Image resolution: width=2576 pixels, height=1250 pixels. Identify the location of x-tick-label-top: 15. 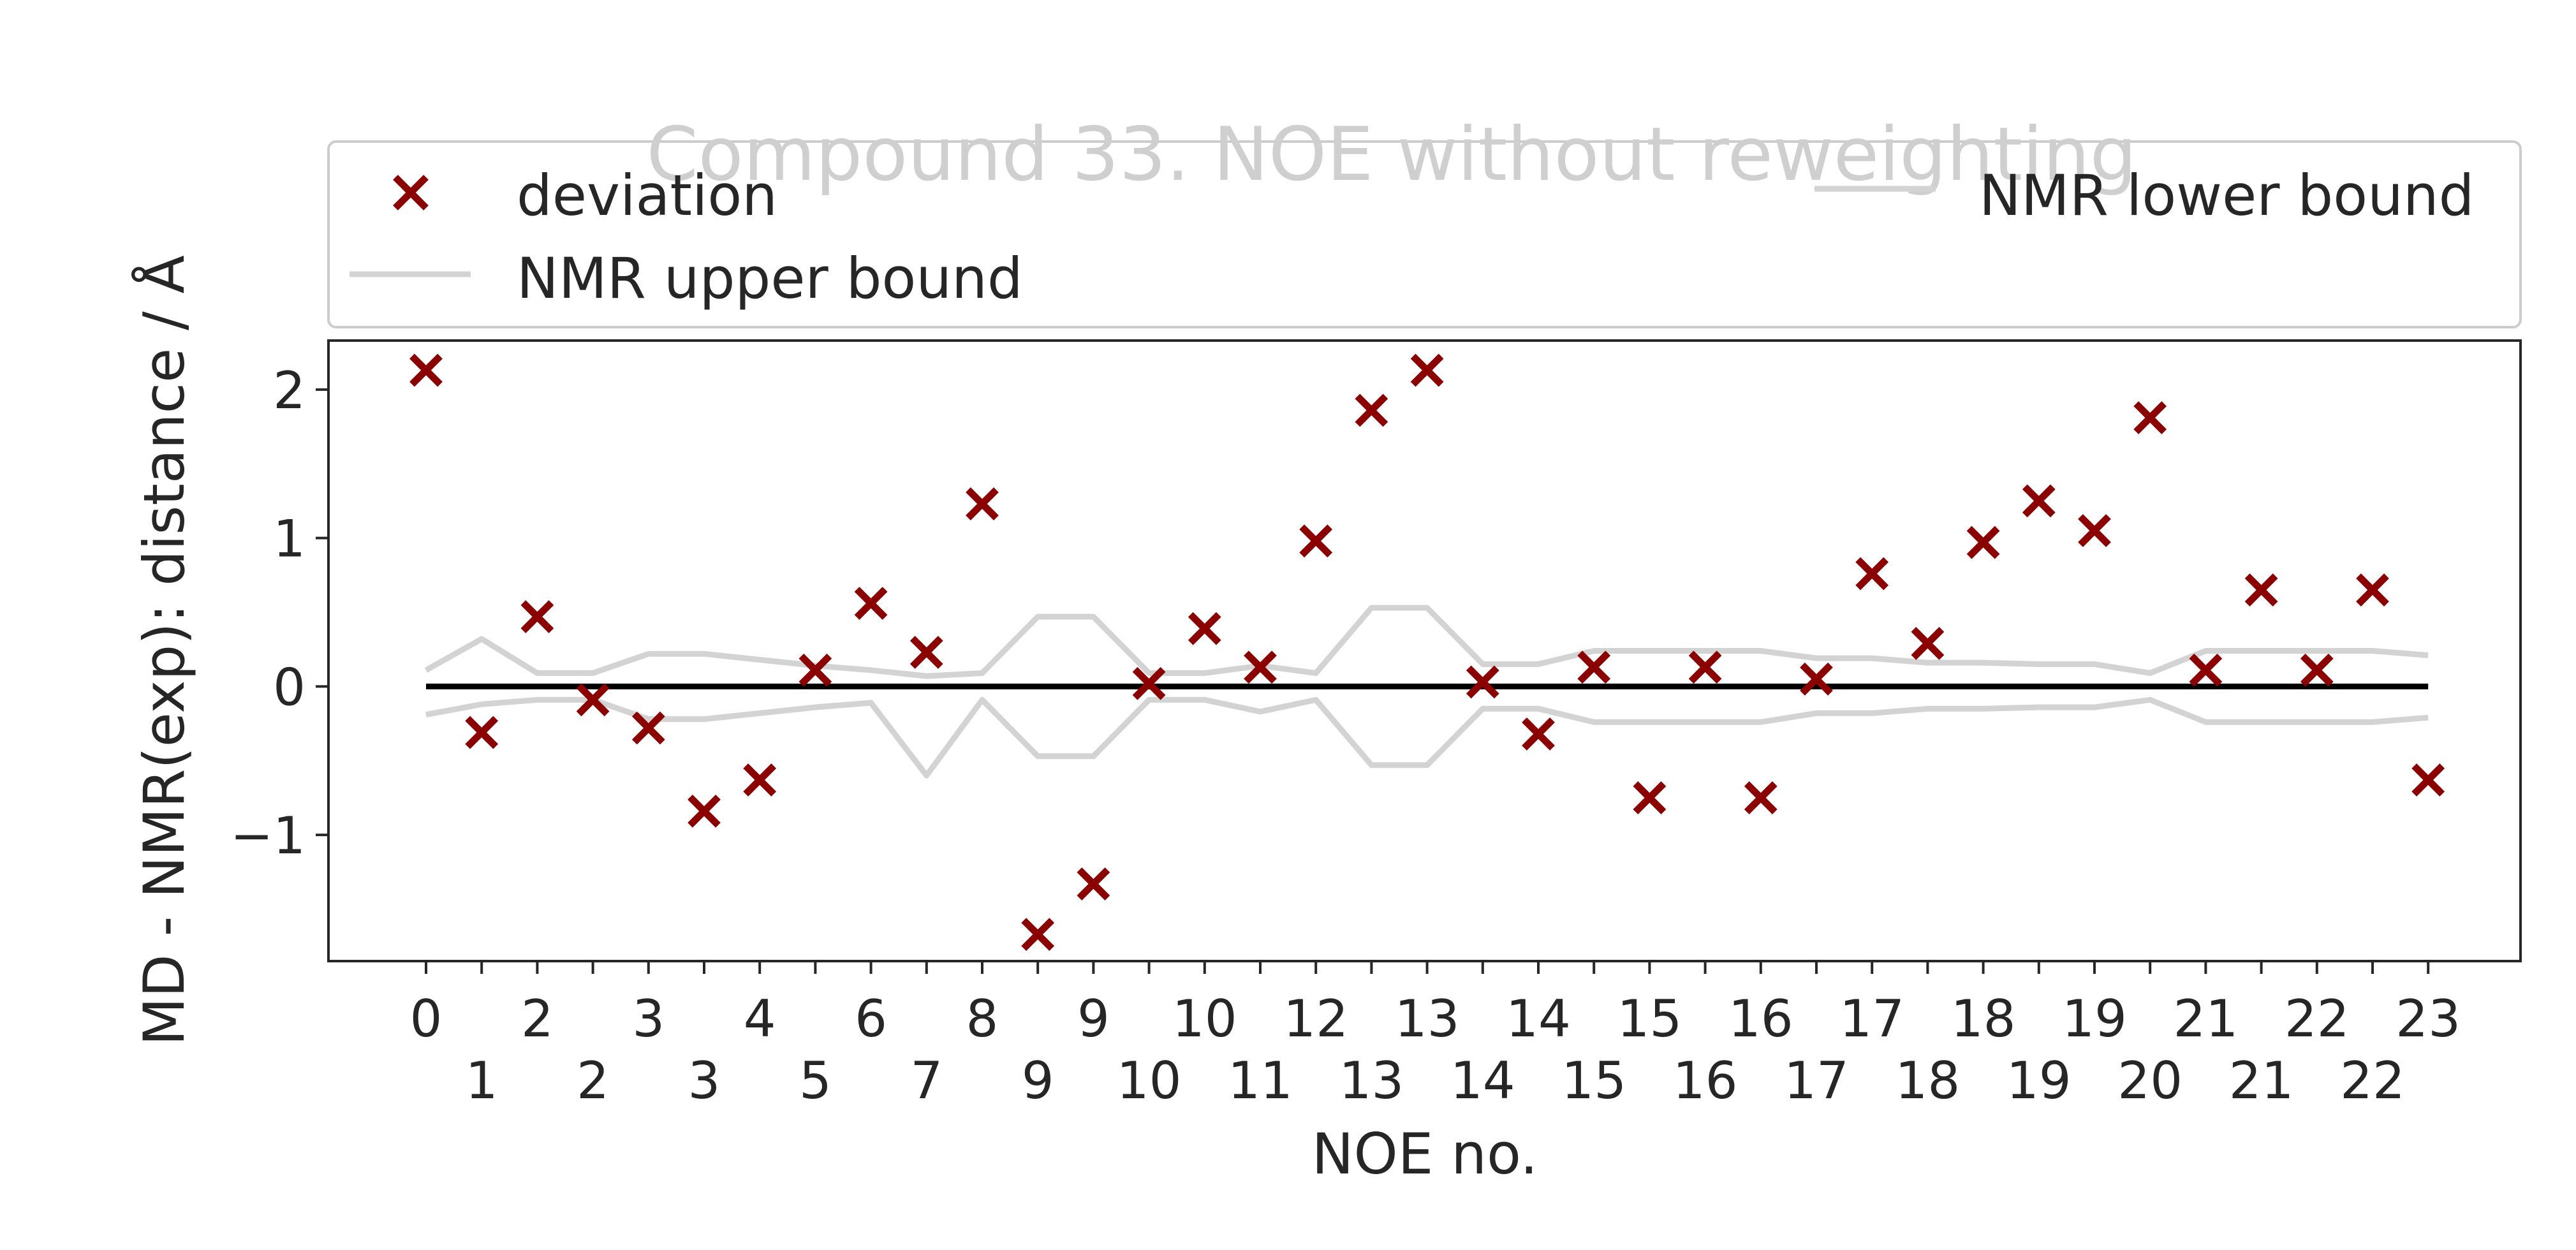
(1649, 1018).